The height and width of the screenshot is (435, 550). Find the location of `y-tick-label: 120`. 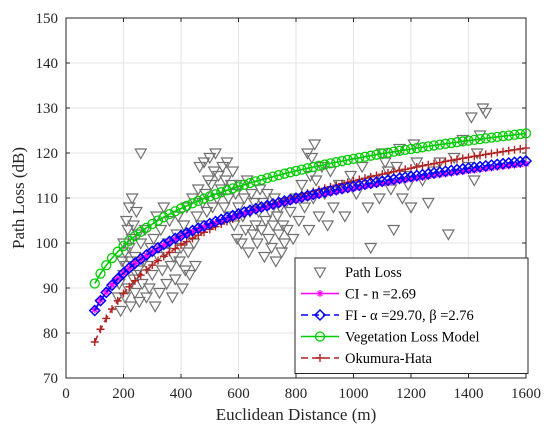

y-tick-label: 120 is located at coordinates (47, 154).